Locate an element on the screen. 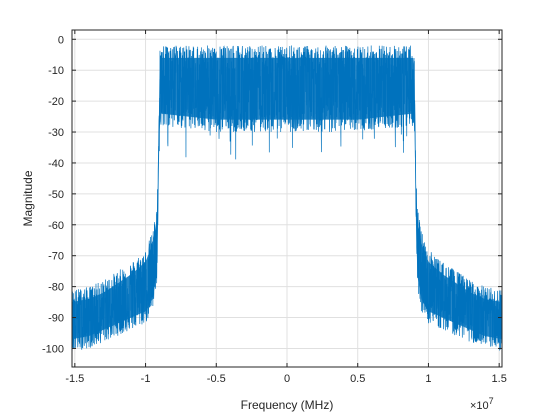 The width and height of the screenshot is (554, 420). y-tick-labels: 0 -10 -20 -30 -40 -50 -60 -70 -80 -90 -100 is located at coordinates (53, 194).